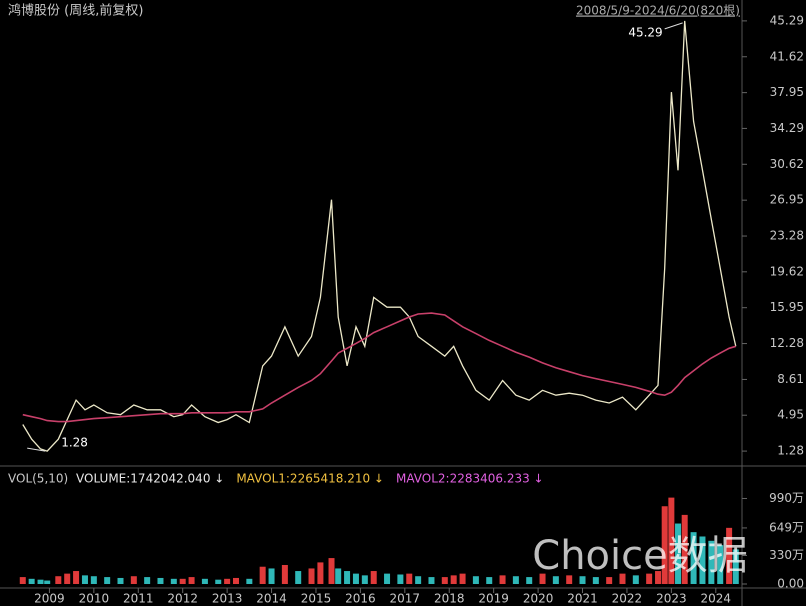  I want to click on annotation: 45.29, so click(645, 32).